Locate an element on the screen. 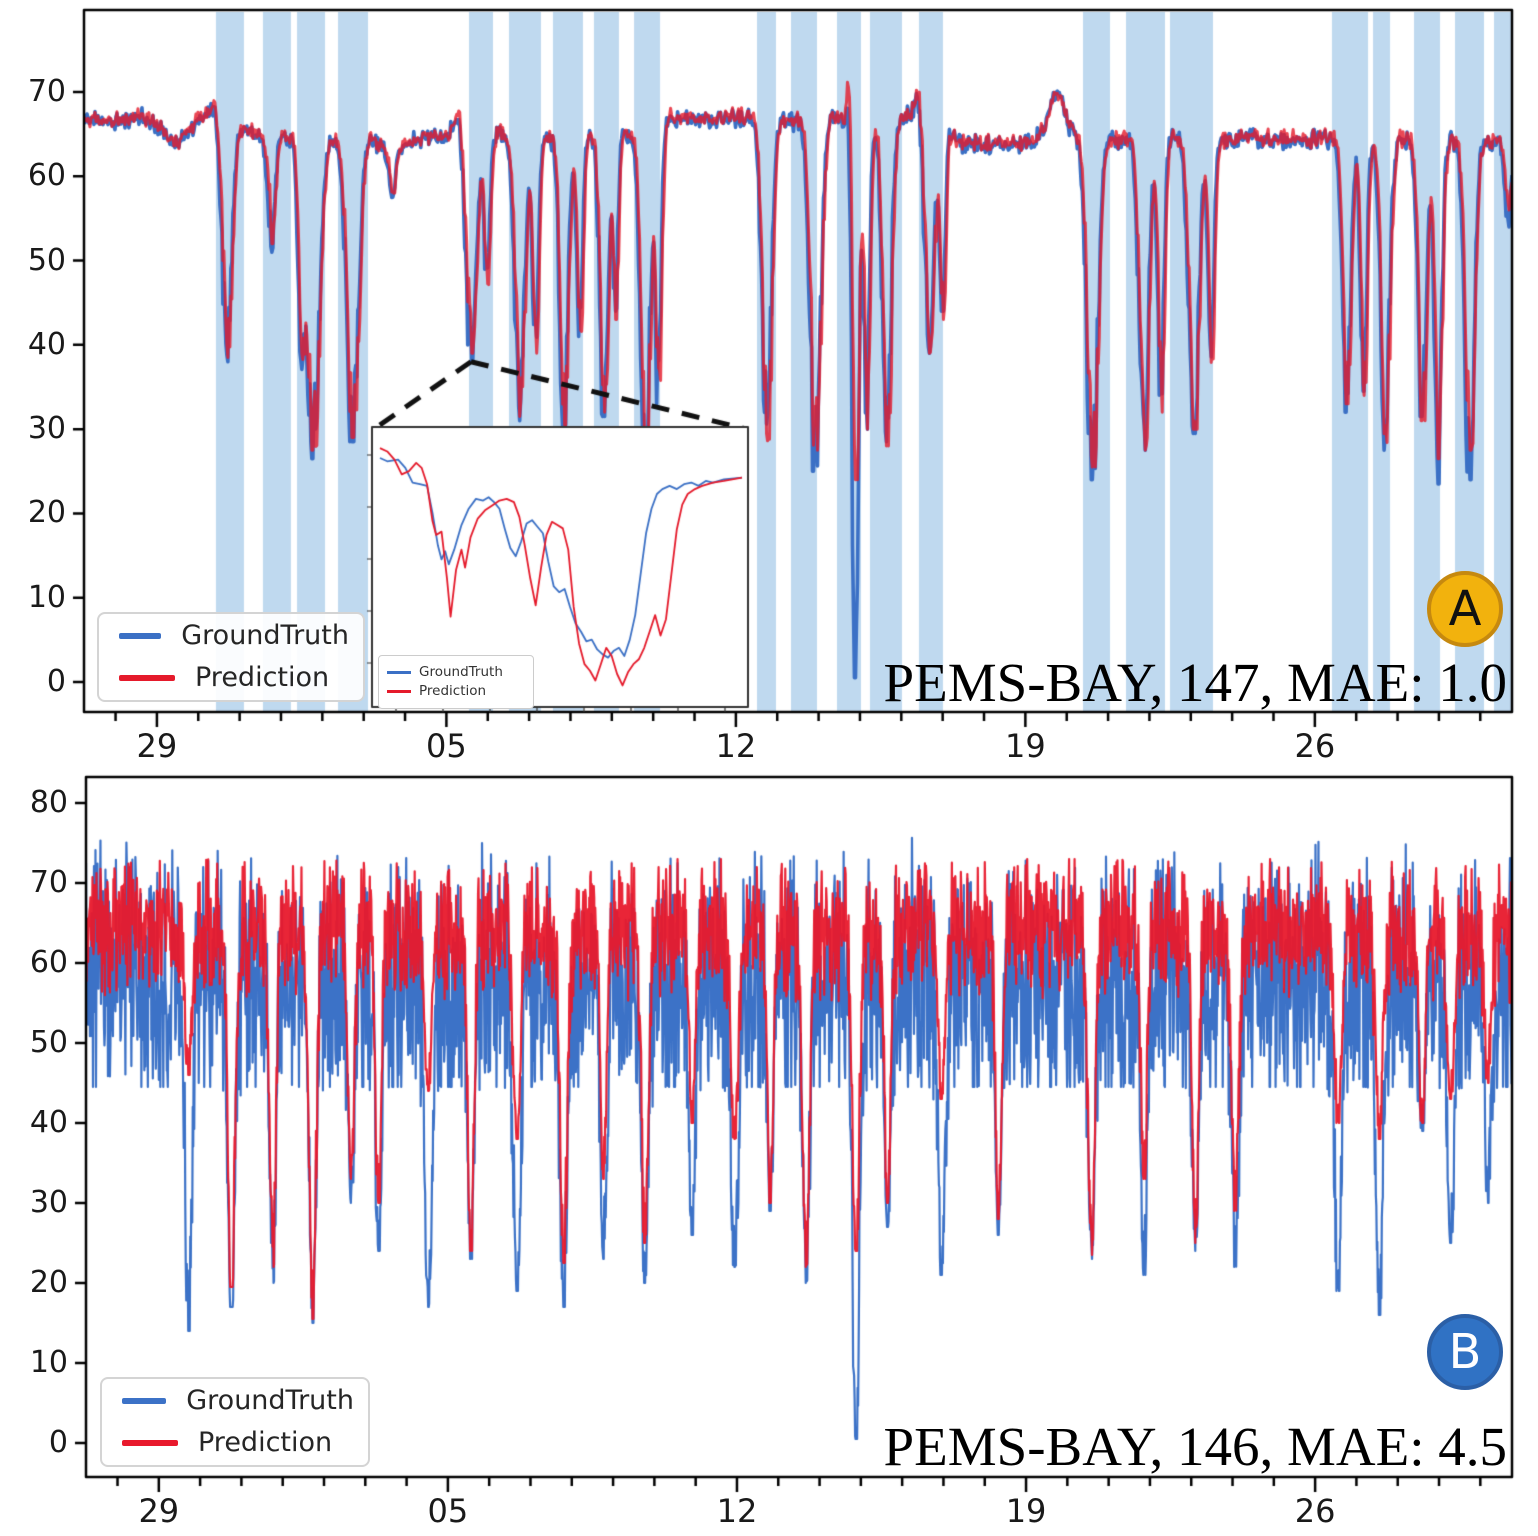  inset-legend-item-groundtruth: GroundTruth is located at coordinates (456, 672).